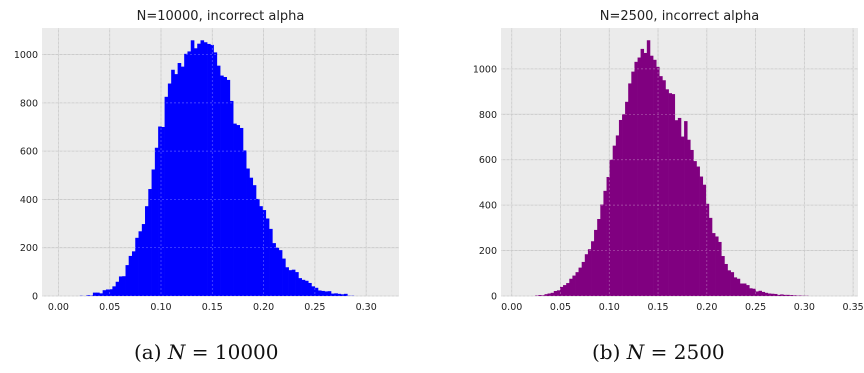  I want to click on chart1-y-tick-label: 400, so click(29, 200).